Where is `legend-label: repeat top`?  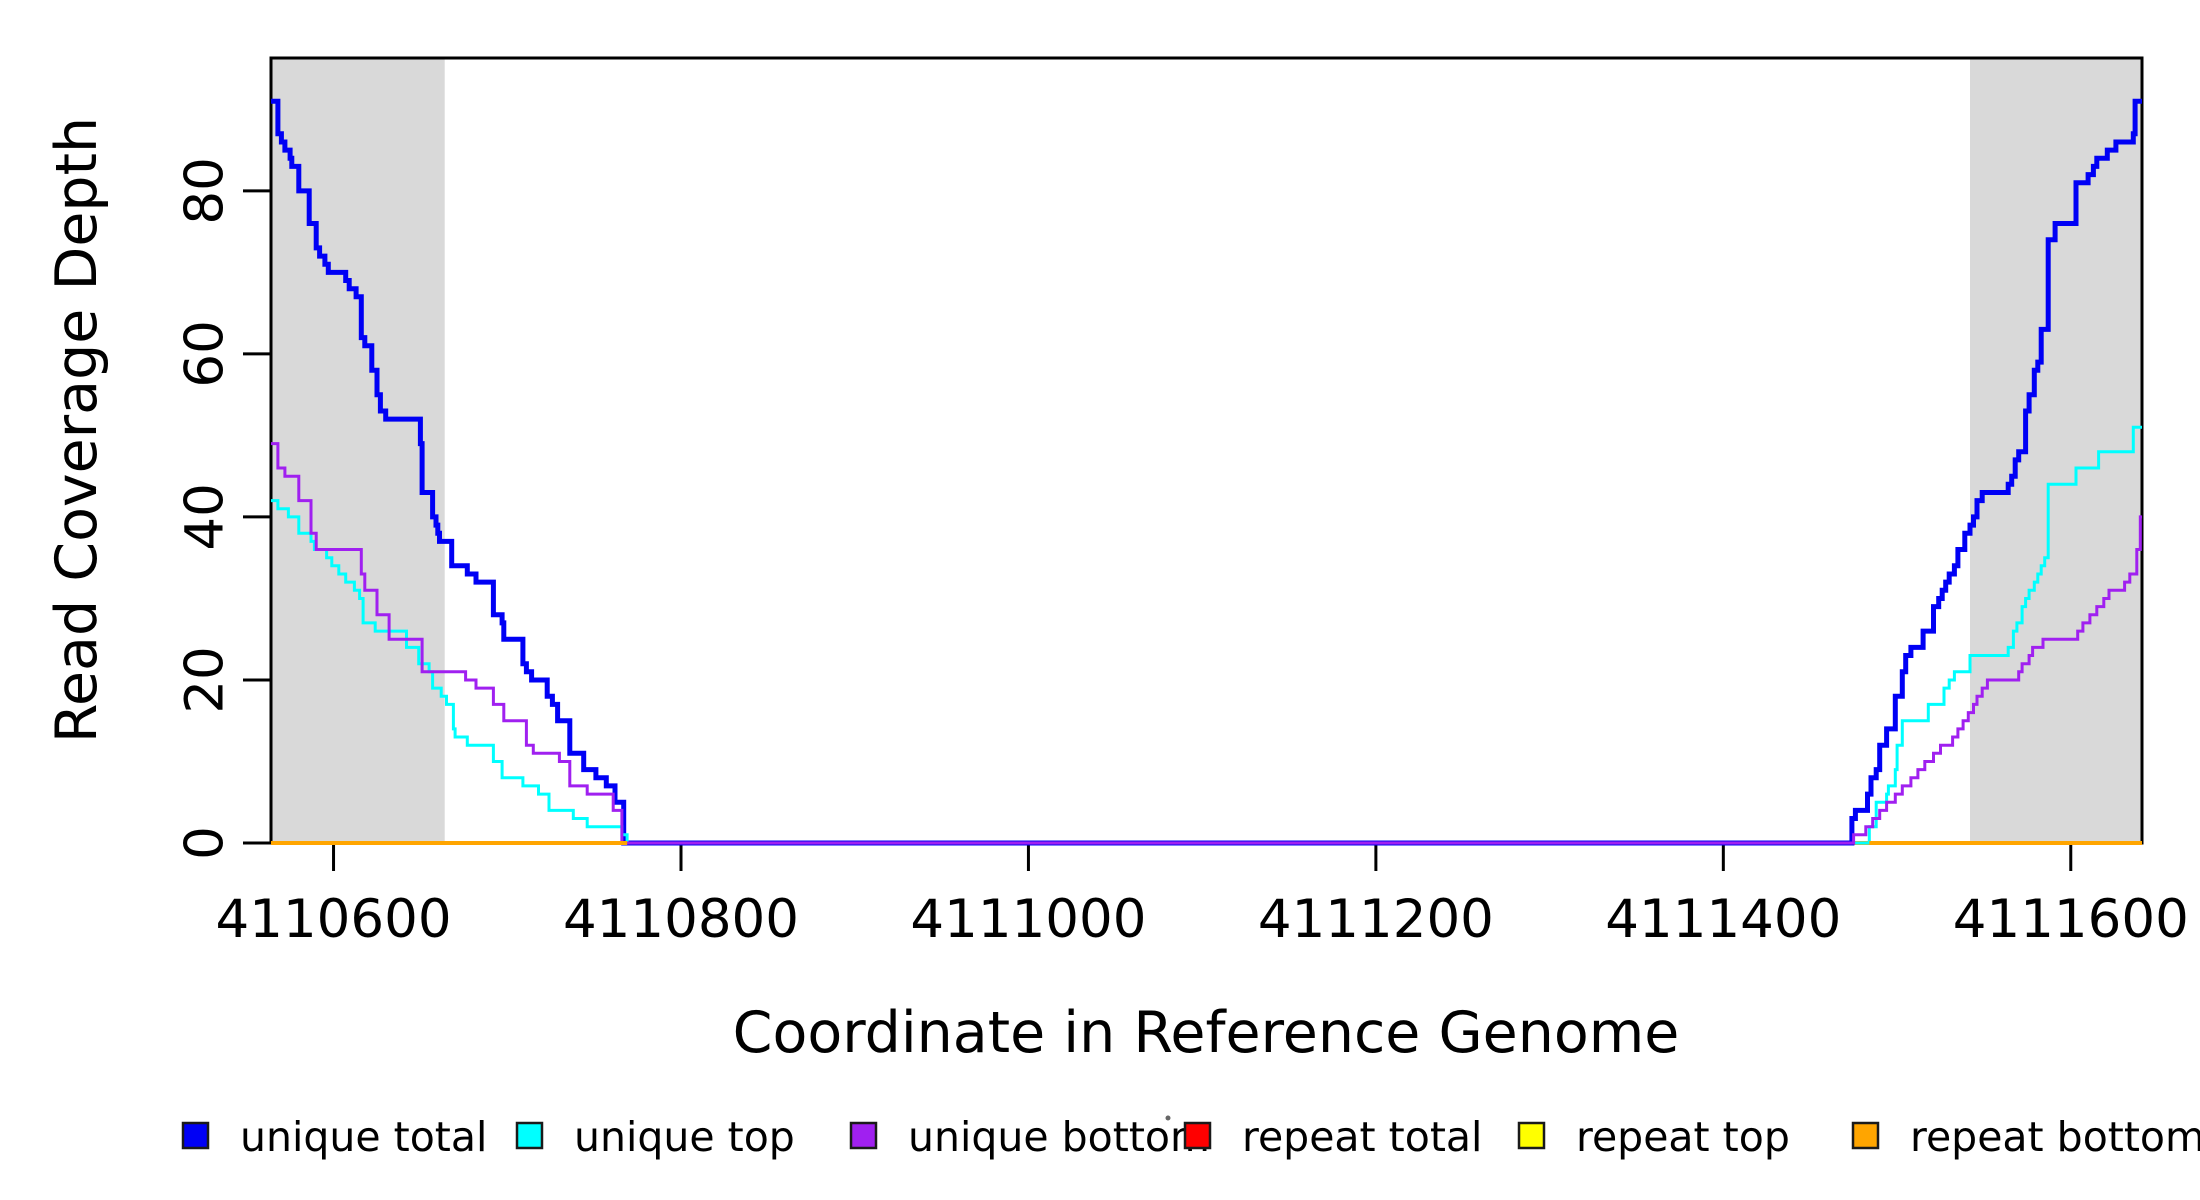
legend-label: repeat top is located at coordinates (1683, 1137).